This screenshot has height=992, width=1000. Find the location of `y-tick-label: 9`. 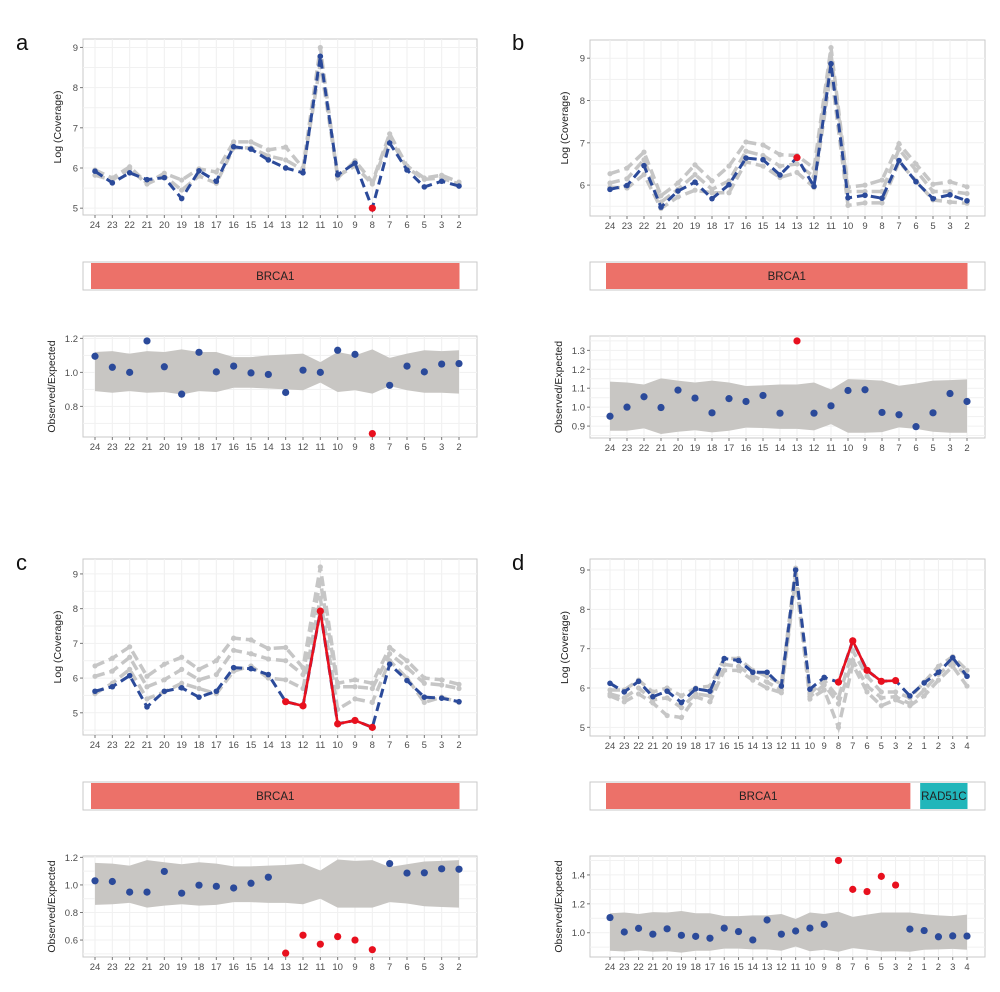

y-tick-label: 9 is located at coordinates (75, 574).